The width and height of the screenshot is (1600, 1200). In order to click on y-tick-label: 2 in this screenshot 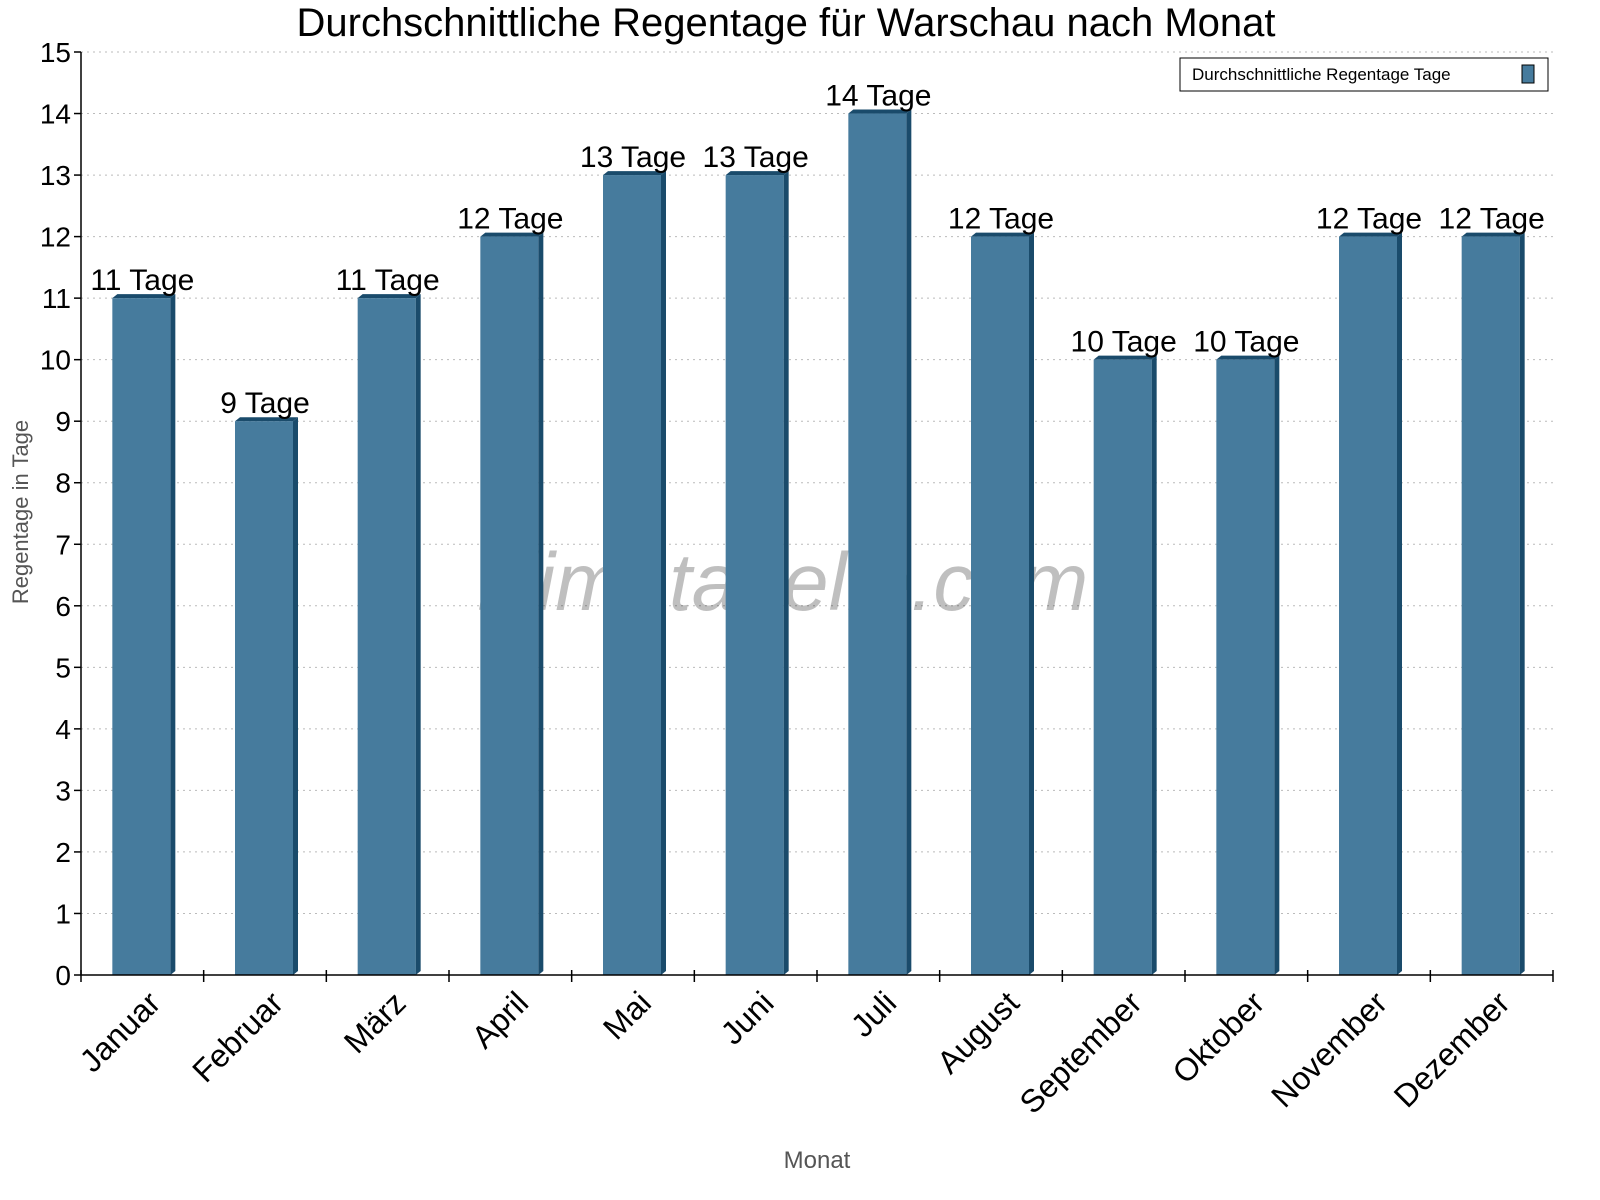, I will do `click(63, 852)`.